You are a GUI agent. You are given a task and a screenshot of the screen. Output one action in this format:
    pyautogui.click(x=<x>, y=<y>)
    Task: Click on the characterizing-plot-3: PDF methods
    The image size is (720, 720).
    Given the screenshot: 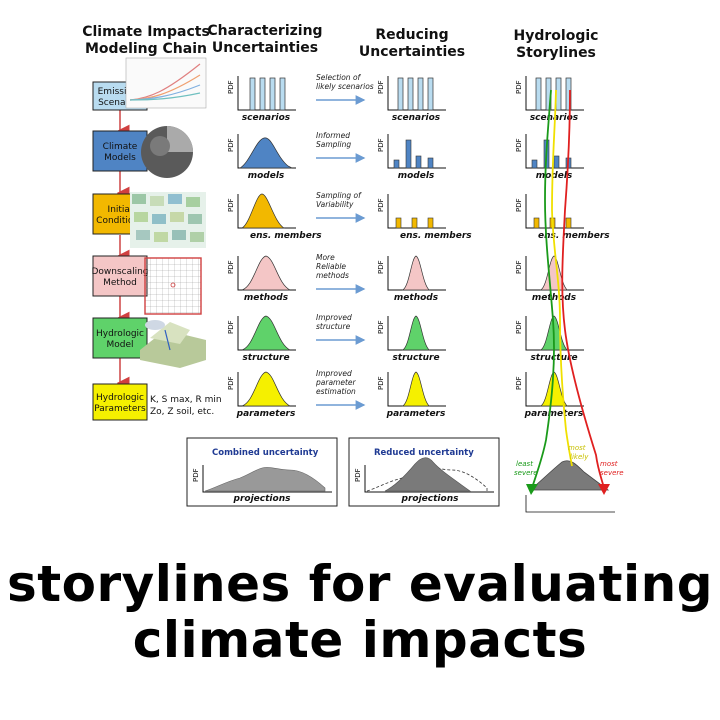 What is the action you would take?
    pyautogui.click(x=261, y=279)
    